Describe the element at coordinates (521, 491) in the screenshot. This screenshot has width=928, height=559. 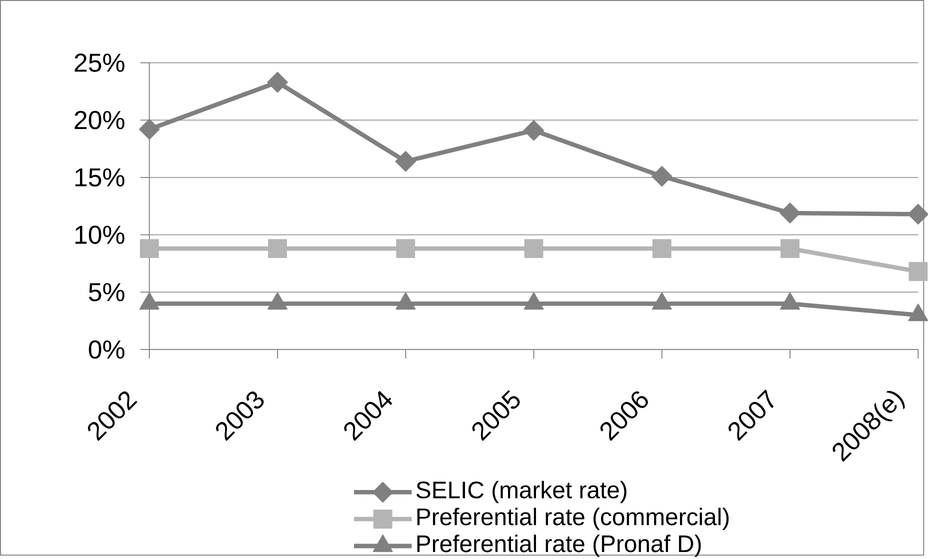
I see `legend-label: SELIC (market rate)` at that location.